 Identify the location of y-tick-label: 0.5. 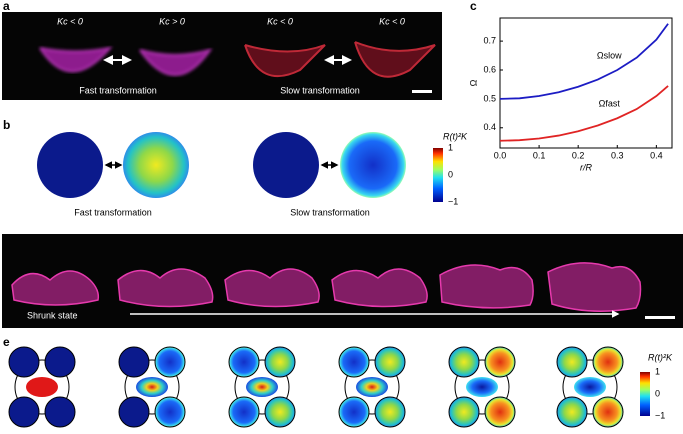
(489, 98).